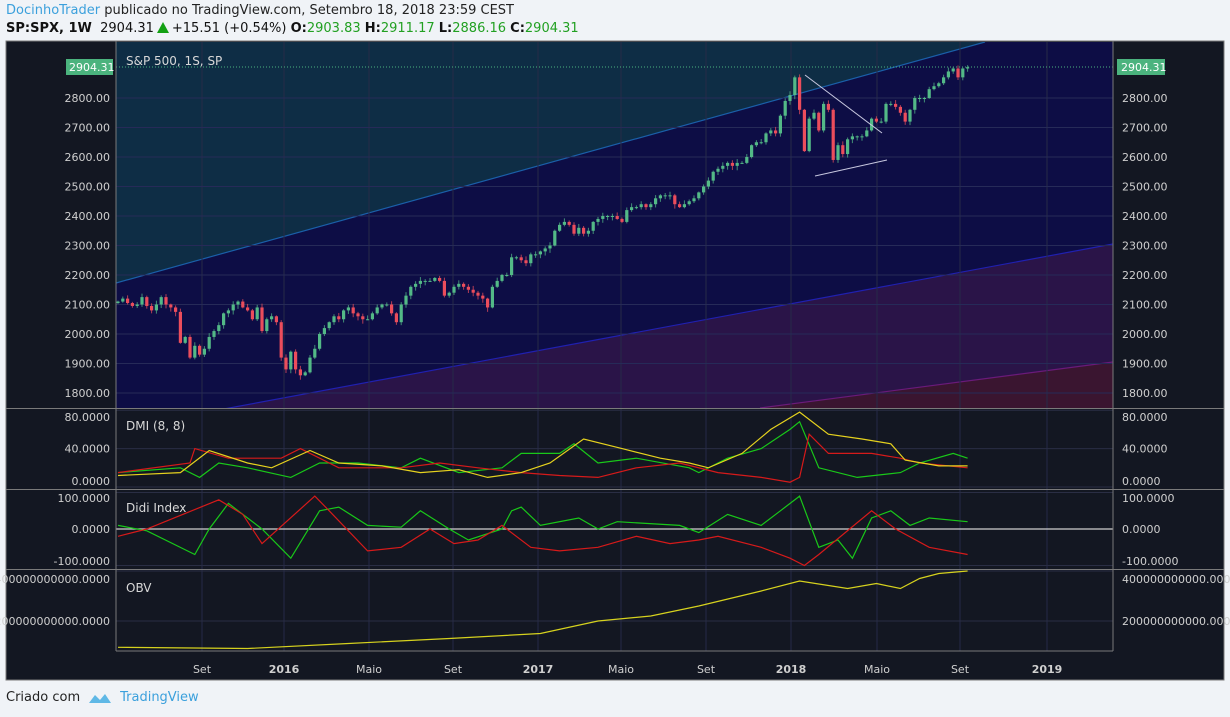 Image resolution: width=1230 pixels, height=717 pixels. Describe the element at coordinates (1145, 157) in the screenshot. I see `price-tick-label-right: 2600.00` at that location.